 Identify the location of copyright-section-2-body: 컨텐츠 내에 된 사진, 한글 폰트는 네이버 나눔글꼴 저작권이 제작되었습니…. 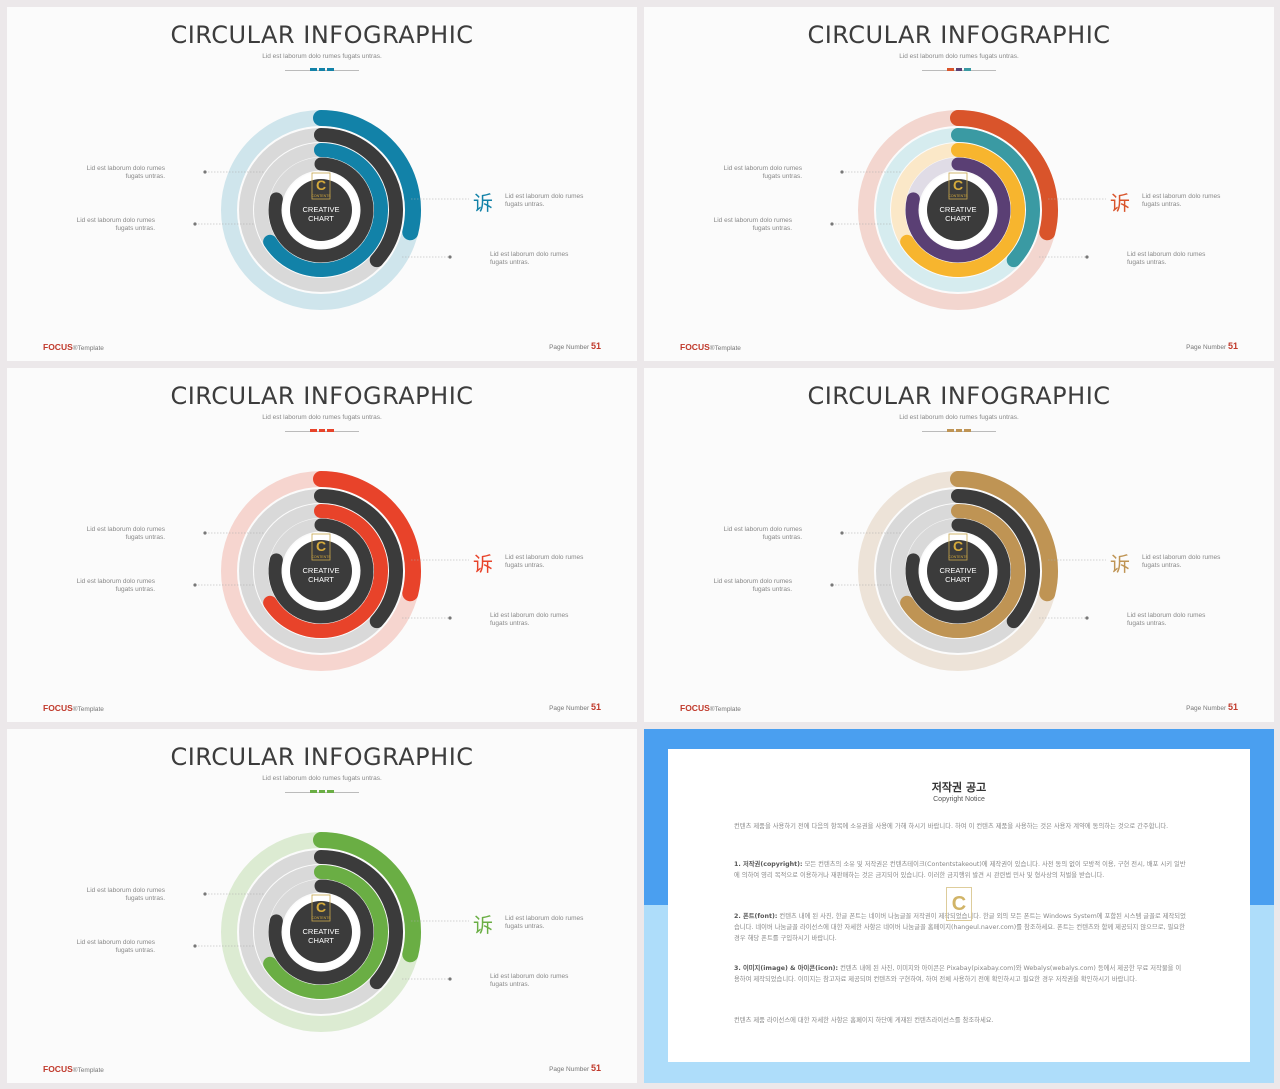
(960, 927).